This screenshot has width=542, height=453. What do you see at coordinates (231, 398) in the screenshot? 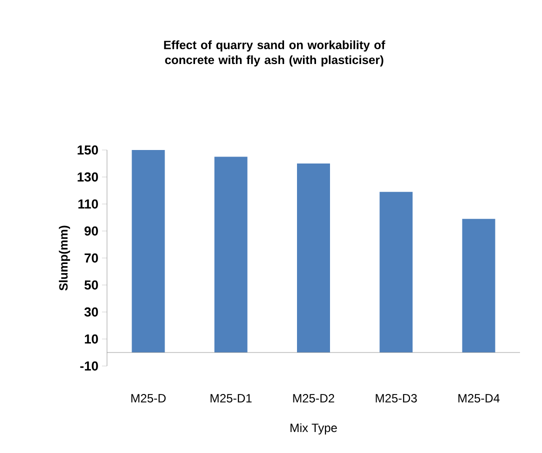
I see `x-tick-label: M25-D1` at bounding box center [231, 398].